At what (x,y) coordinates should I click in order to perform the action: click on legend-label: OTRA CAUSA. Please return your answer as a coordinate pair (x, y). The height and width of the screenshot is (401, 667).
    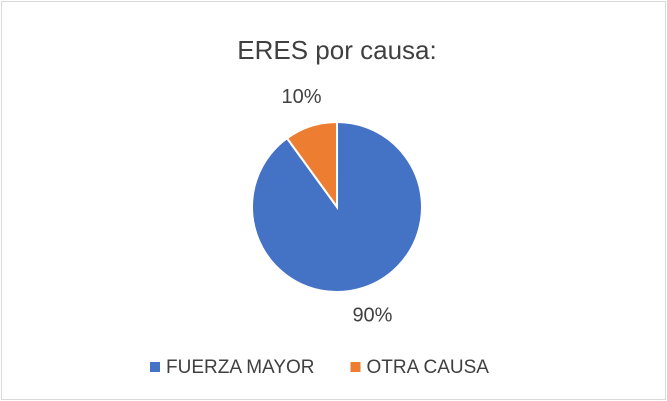
    Looking at the image, I should click on (428, 367).